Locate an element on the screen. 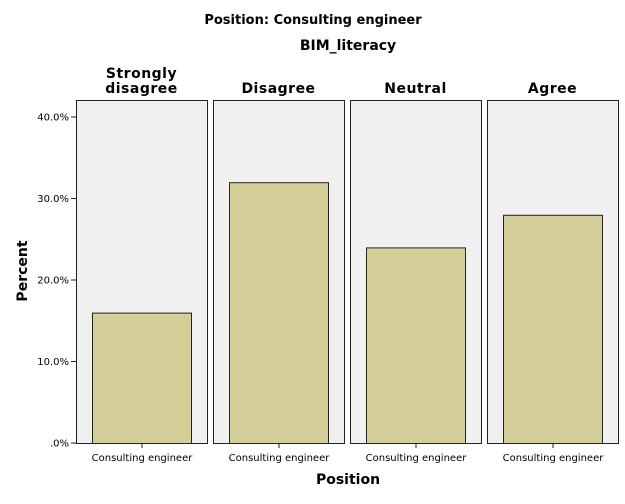 Image resolution: width=625 pixels, height=504 pixels. panel-label: Neutral is located at coordinates (415, 89).